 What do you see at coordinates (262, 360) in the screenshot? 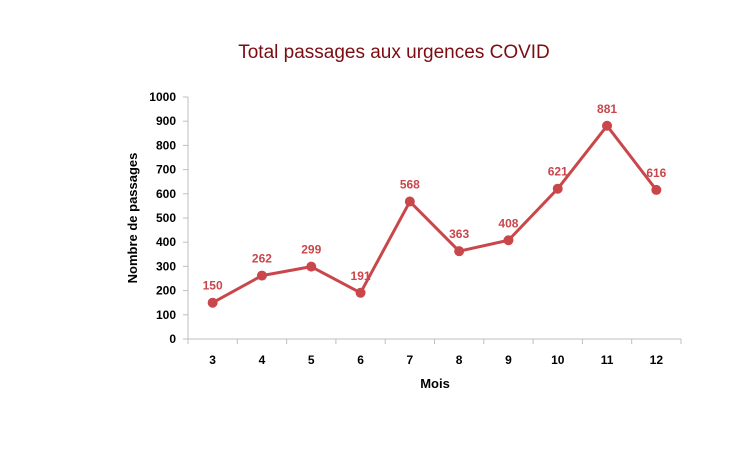
I see `x-tick-label: 4` at bounding box center [262, 360].